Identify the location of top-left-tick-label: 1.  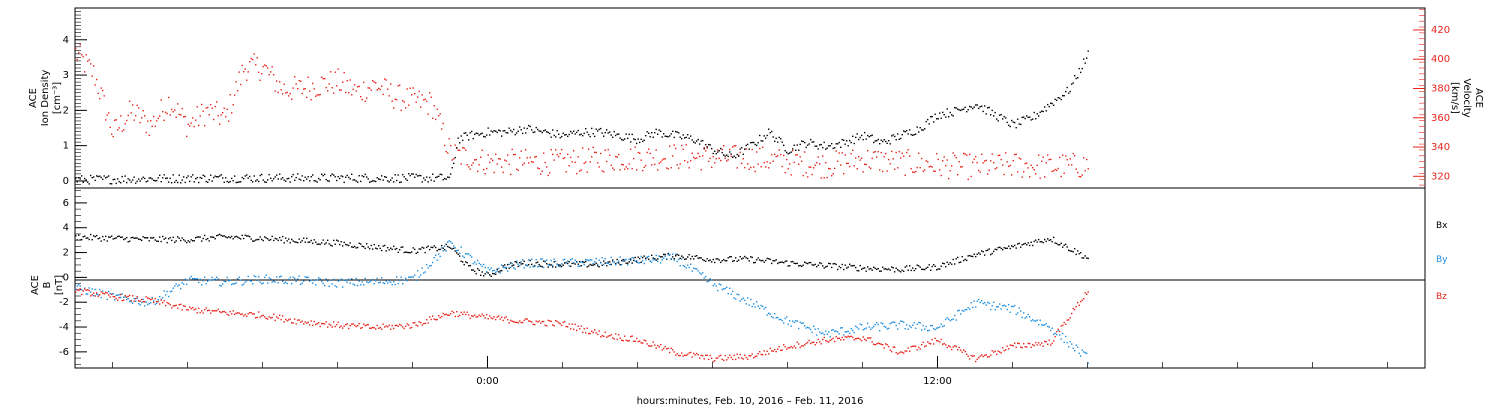
(66, 146).